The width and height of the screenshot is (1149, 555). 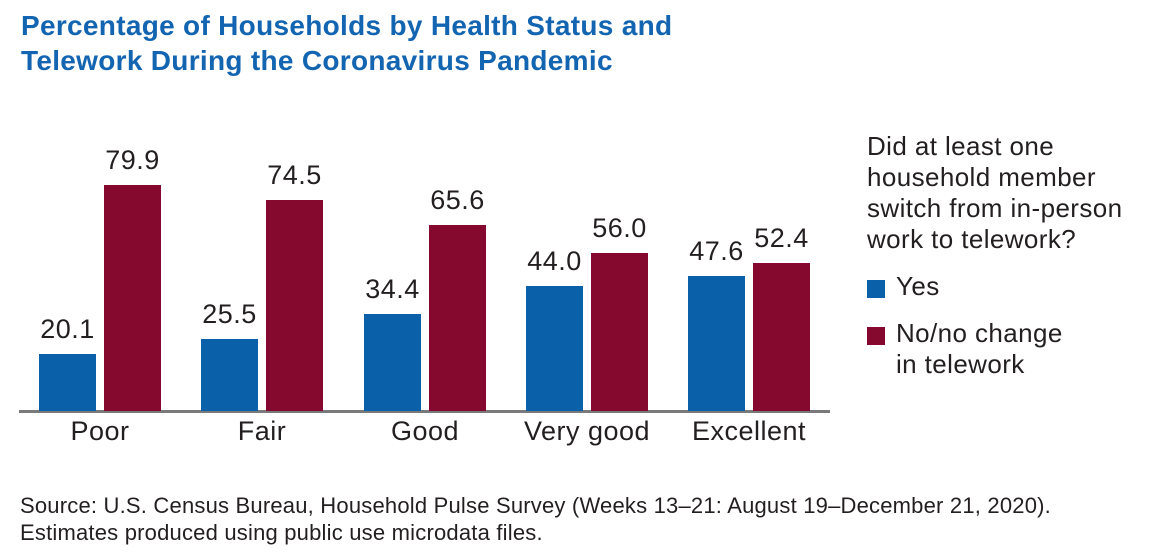 I want to click on value-label-yes-good: 34.4, so click(x=392, y=289).